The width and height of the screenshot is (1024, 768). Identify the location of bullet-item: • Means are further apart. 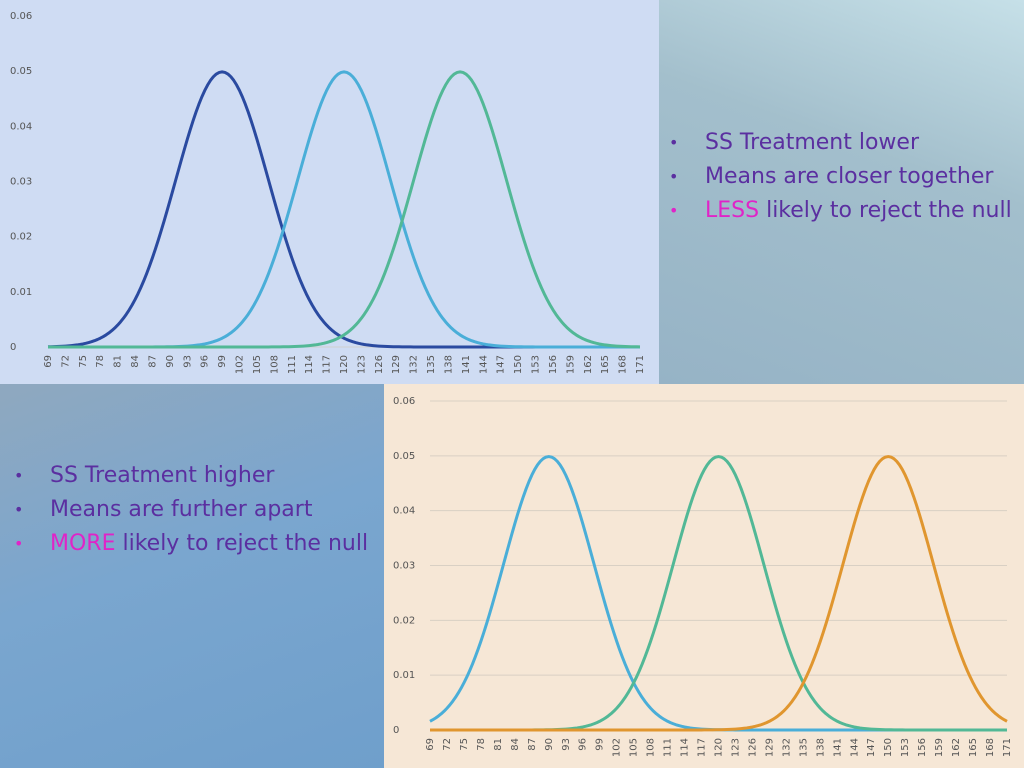
(191, 510).